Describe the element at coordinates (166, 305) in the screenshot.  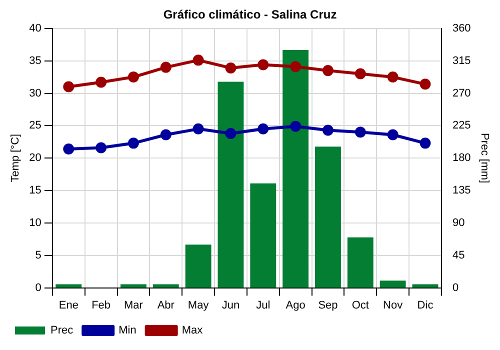
I see `x-tick-label: Abr` at that location.